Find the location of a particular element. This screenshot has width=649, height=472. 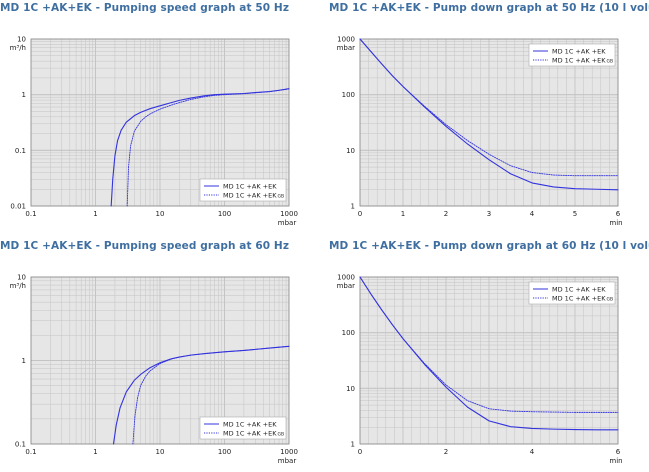

grid is located at coordinates (489, 360).